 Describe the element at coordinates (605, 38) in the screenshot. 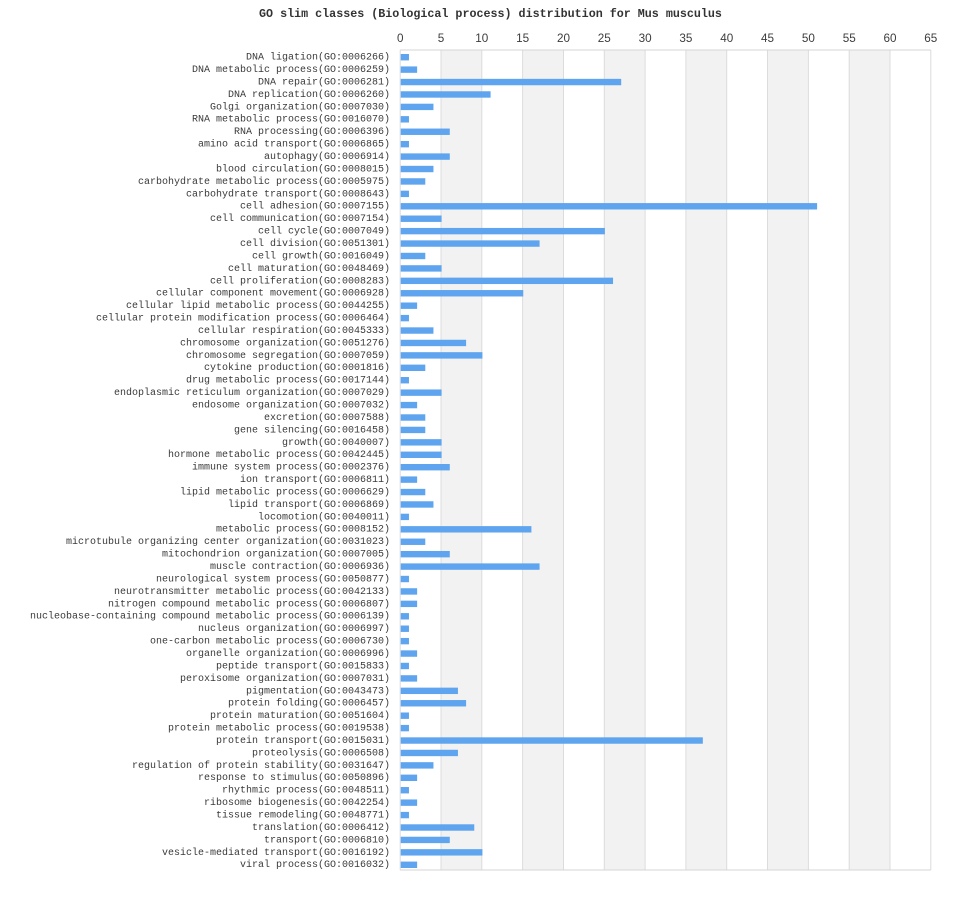

I see `svg-text: 25` at that location.